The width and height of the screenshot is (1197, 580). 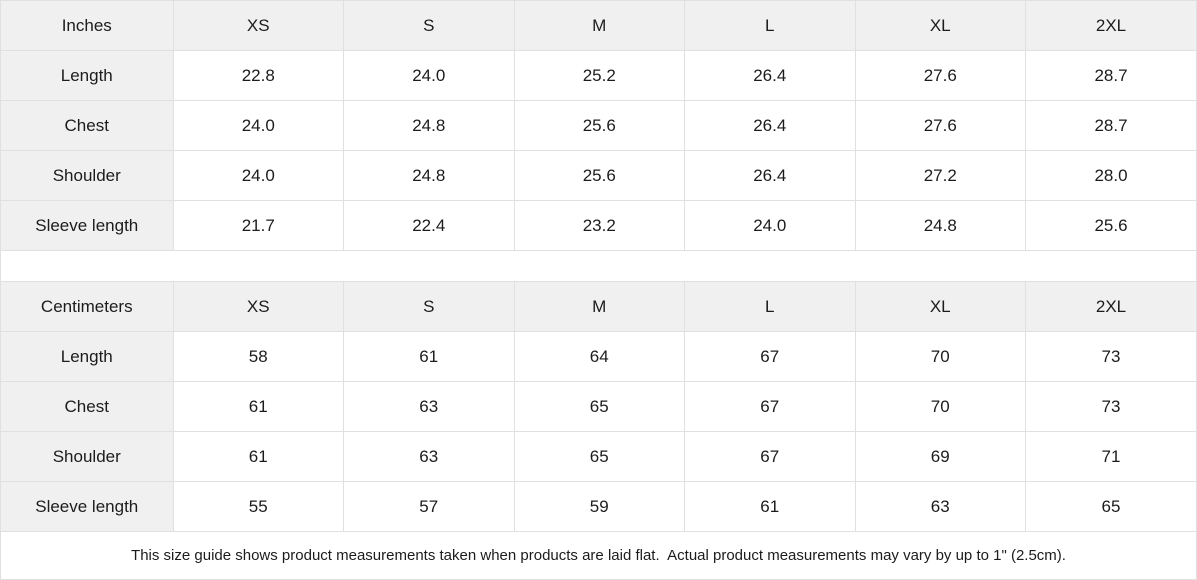 I want to click on table-row-shoulder: Shoulder 24.0 24.8 25.6 26.4 27.2 28.0, so click(x=598, y=175).